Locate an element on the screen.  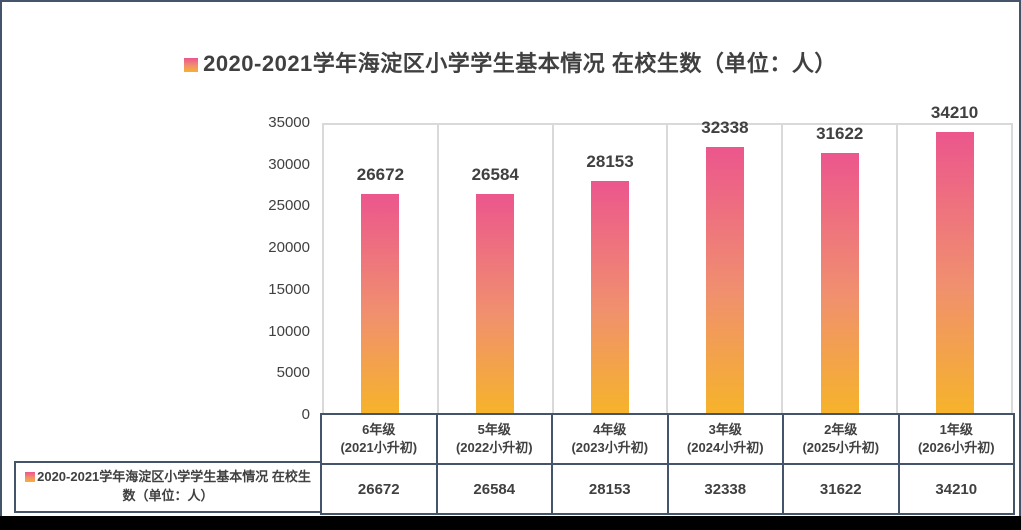
table-value-cell: 32338 is located at coordinates (725, 489).